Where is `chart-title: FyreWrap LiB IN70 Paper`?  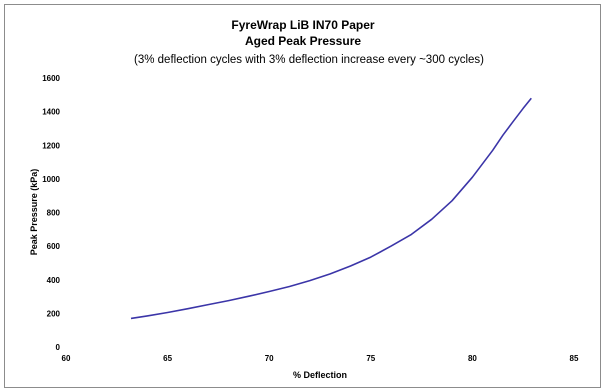 chart-title: FyreWrap LiB IN70 Paper is located at coordinates (302, 25).